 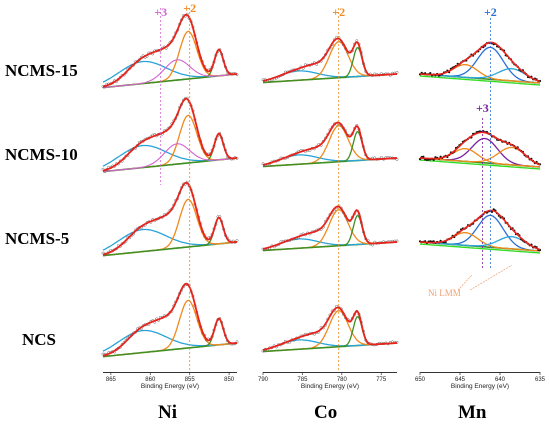 I want to click on x-tick-label-co-3: 775, so click(x=381, y=380).